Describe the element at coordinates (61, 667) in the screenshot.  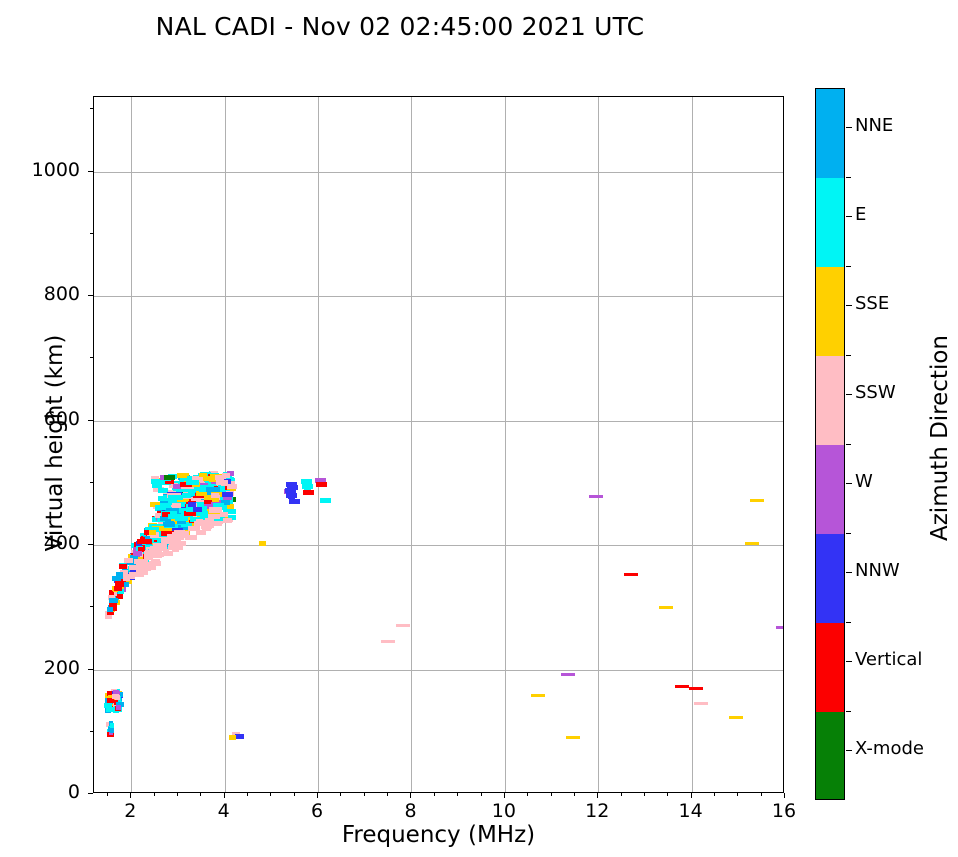
I see `y-axis-tick-label: 200` at that location.